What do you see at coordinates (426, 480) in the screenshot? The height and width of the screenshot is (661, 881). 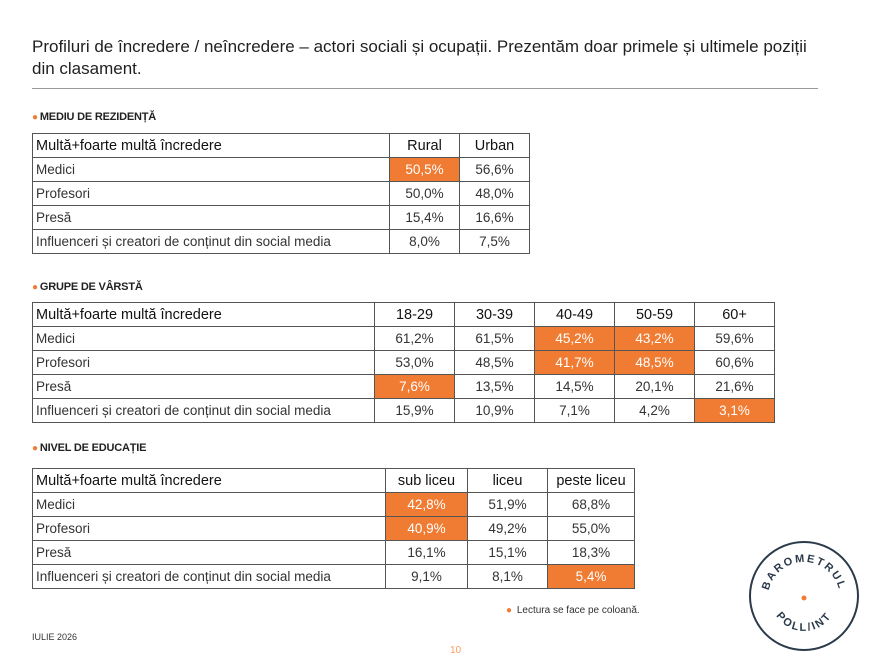 I see `header-cell: sub liceu` at bounding box center [426, 480].